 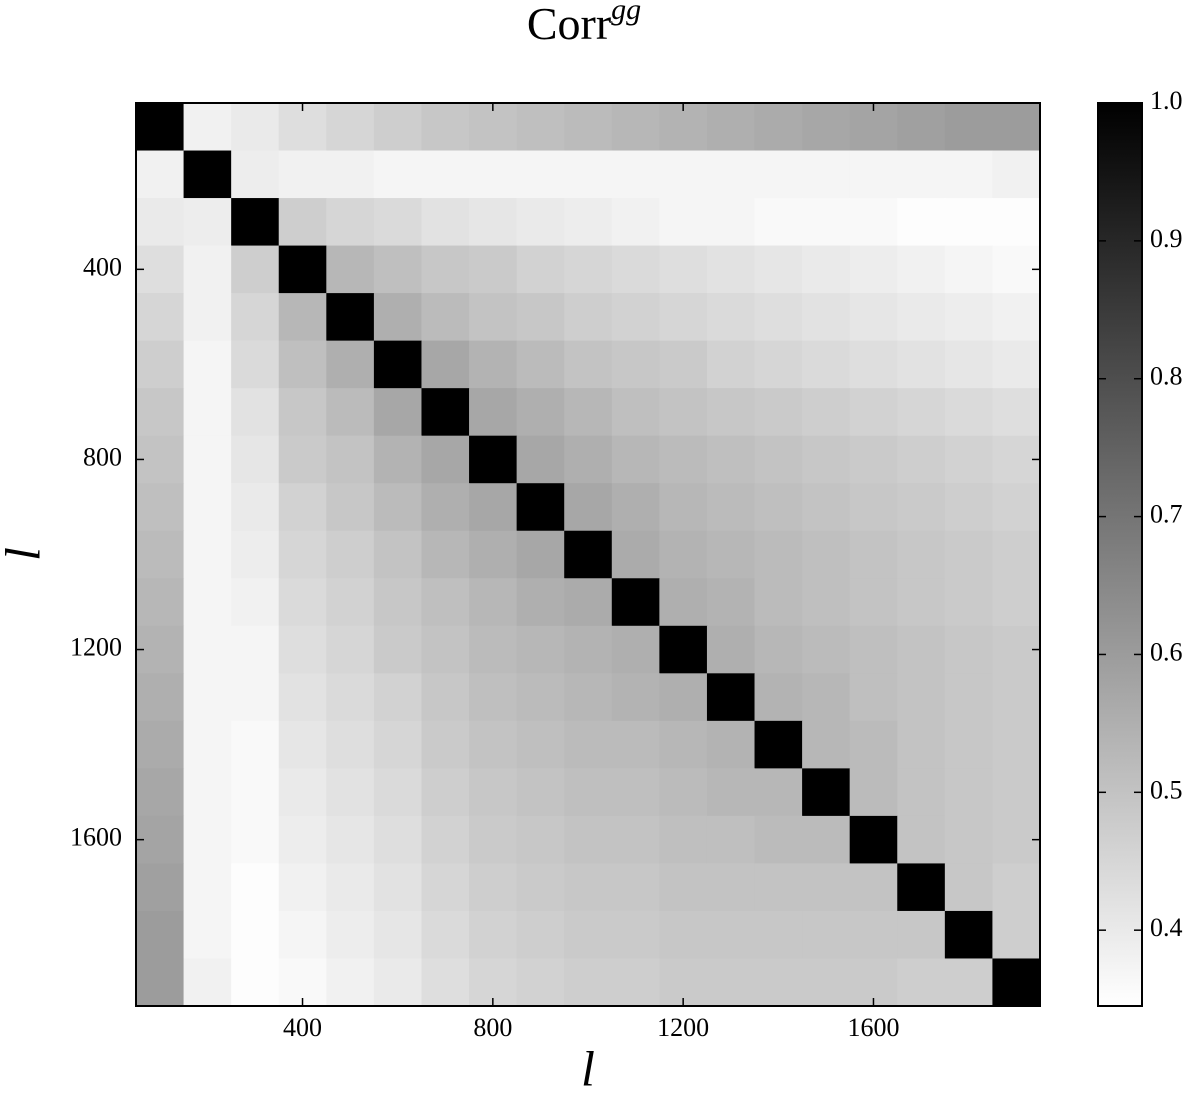 I want to click on y-tick-label: 1600, so click(x=96, y=837).